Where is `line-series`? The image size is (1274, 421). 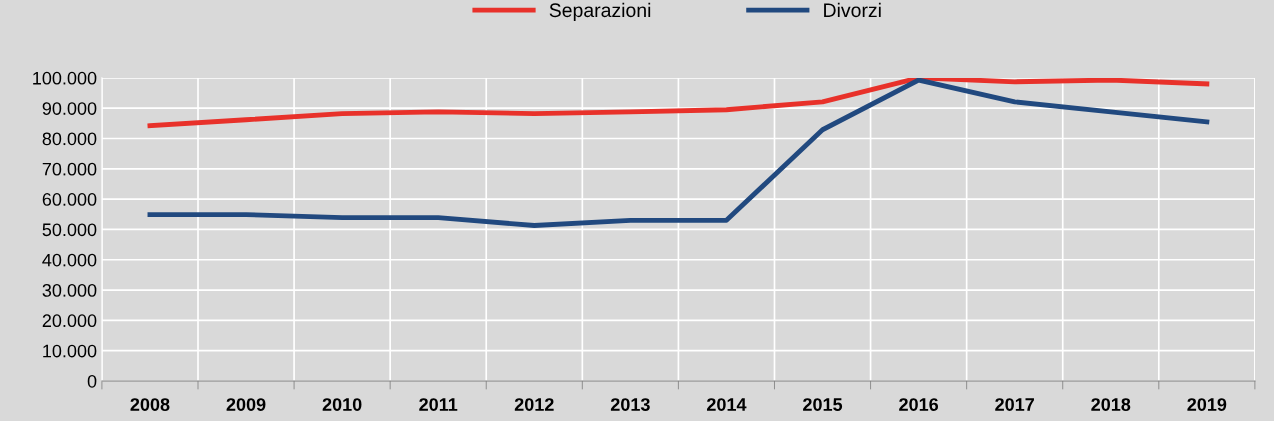 line-series is located at coordinates (678, 103).